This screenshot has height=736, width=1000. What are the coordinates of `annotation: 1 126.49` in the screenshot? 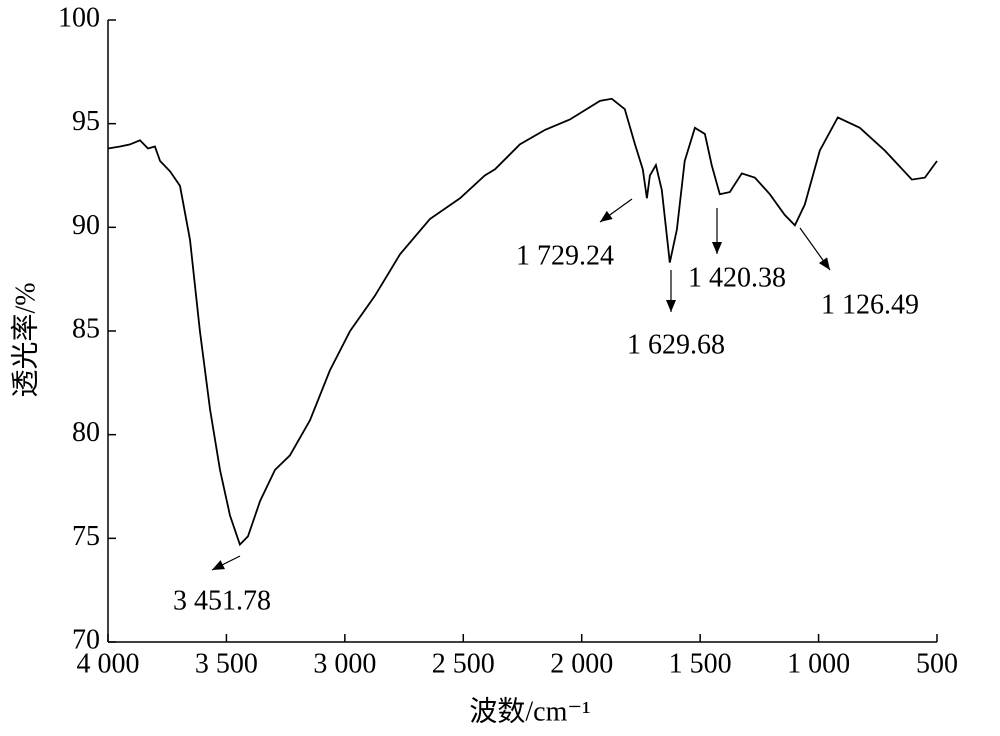 It's located at (870, 304).